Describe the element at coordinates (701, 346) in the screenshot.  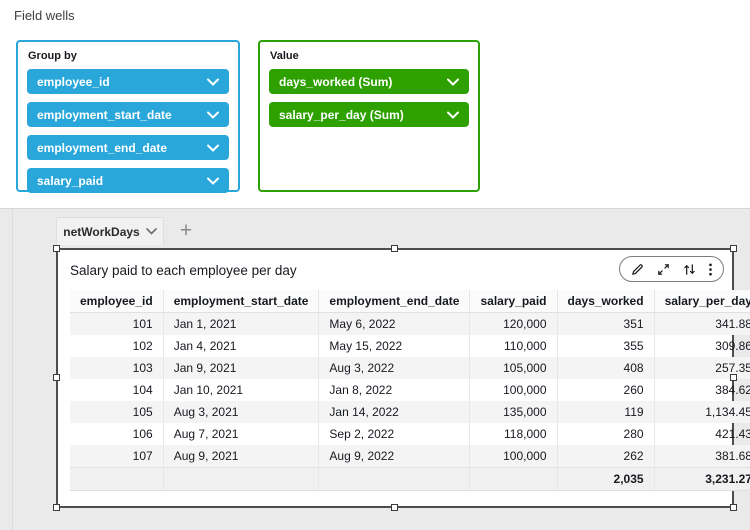
I see `table-cell: 309.86` at that location.